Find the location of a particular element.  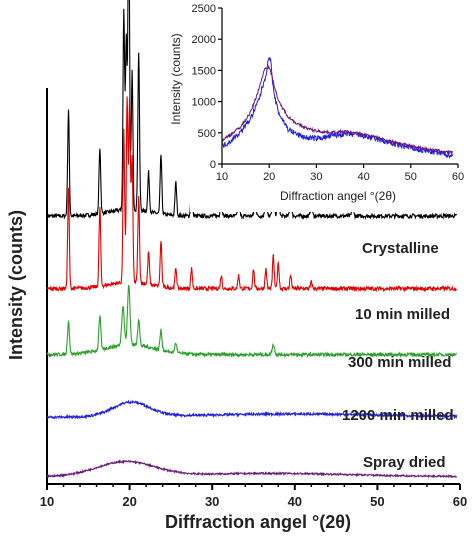

inset-x-tick-label: 40 is located at coordinates (363, 177).